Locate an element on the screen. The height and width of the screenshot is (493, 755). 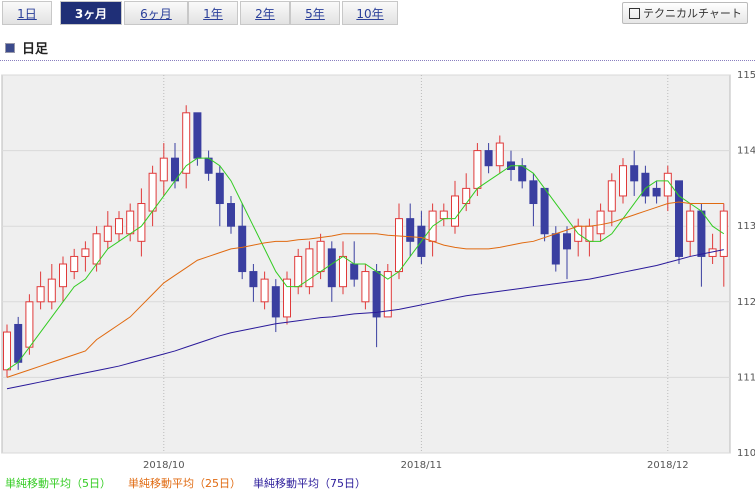
y-tick-label: 113 is located at coordinates (746, 226).